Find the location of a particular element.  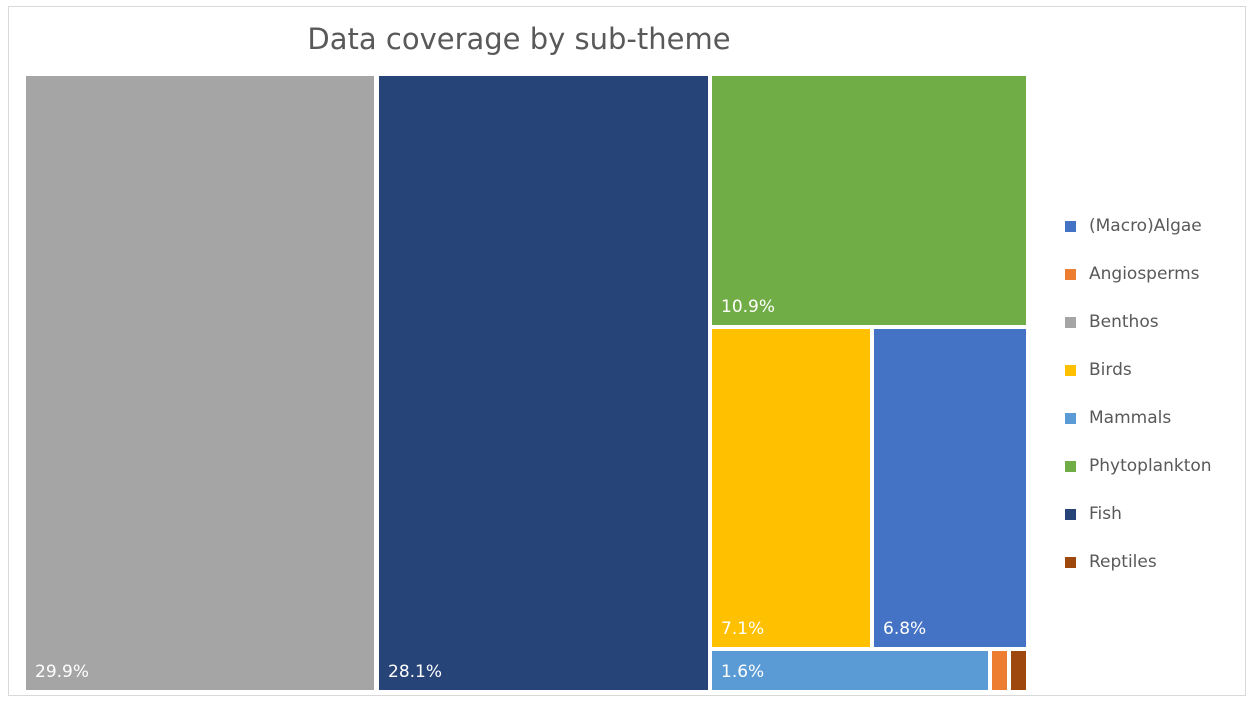

tile-label-mammals: 1.6% is located at coordinates (742, 672).